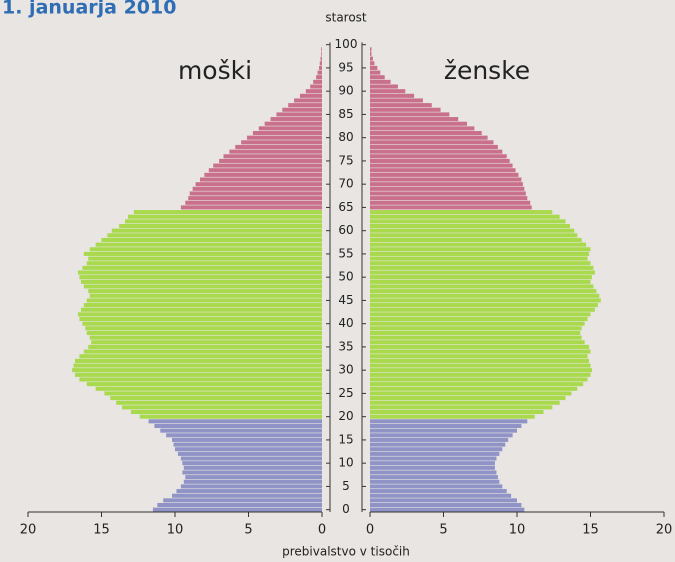  What do you see at coordinates (345, 184) in the screenshot?
I see `y-tick-label: 70` at bounding box center [345, 184].